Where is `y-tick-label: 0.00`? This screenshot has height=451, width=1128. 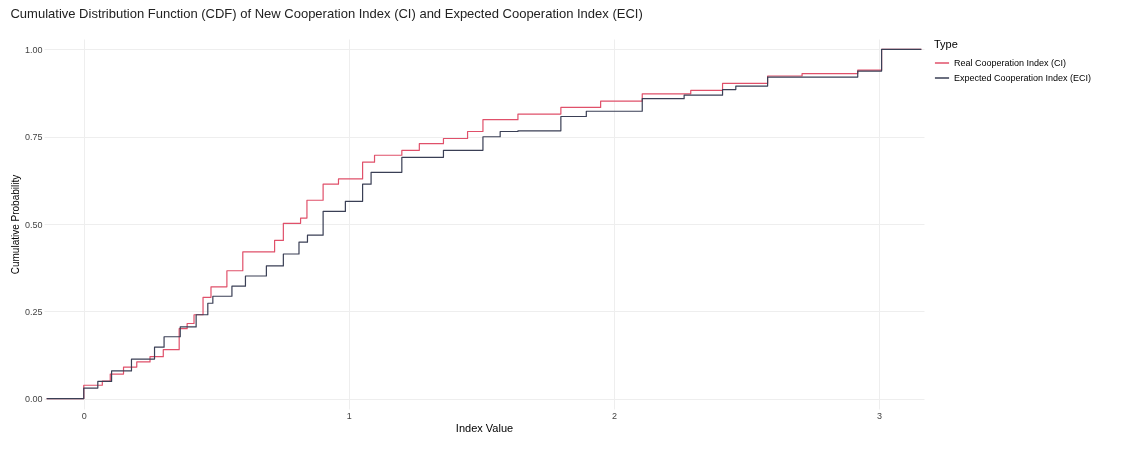
y-tick-label: 0.00 is located at coordinates (33, 399).